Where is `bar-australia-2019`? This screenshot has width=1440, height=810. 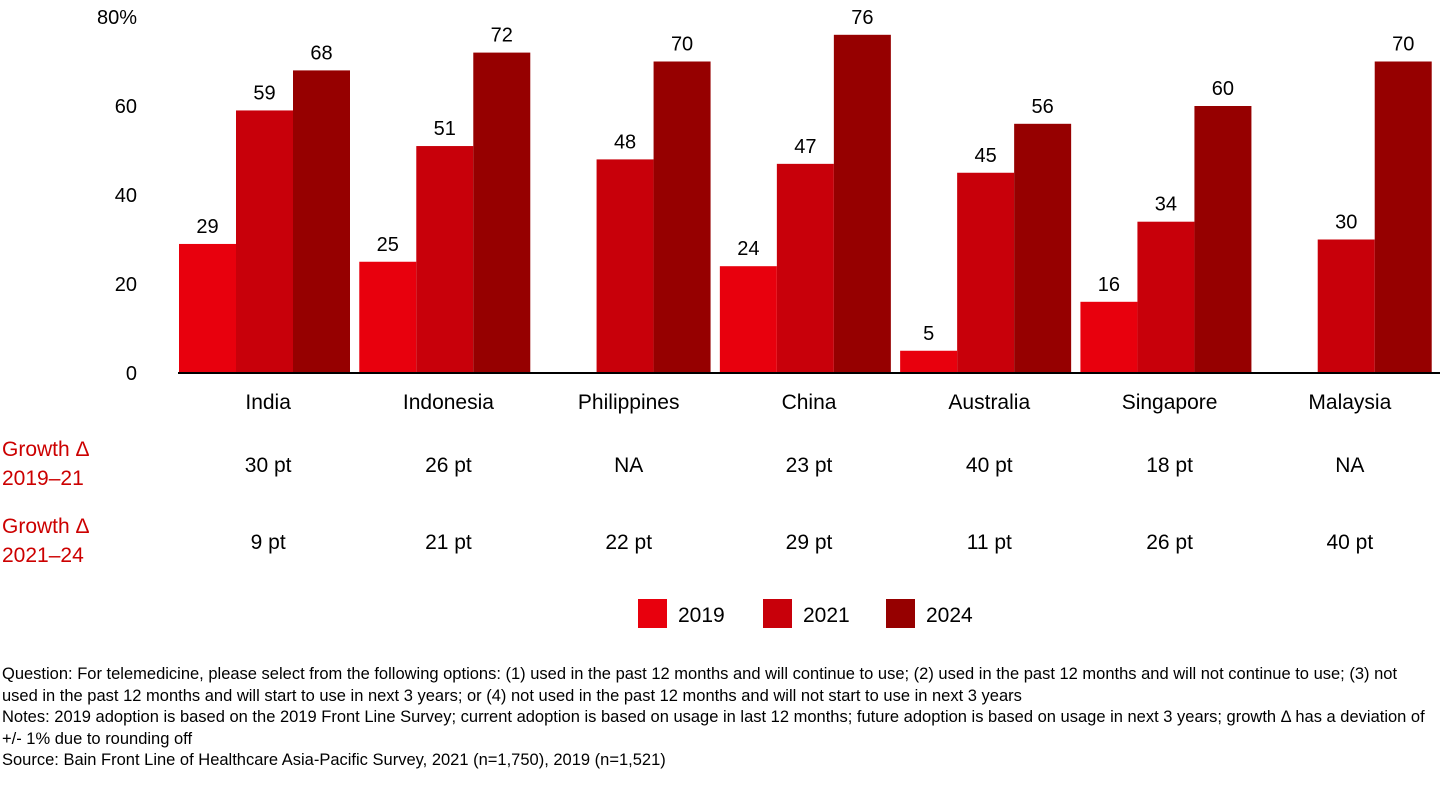
bar-australia-2019 is located at coordinates (929, 361).